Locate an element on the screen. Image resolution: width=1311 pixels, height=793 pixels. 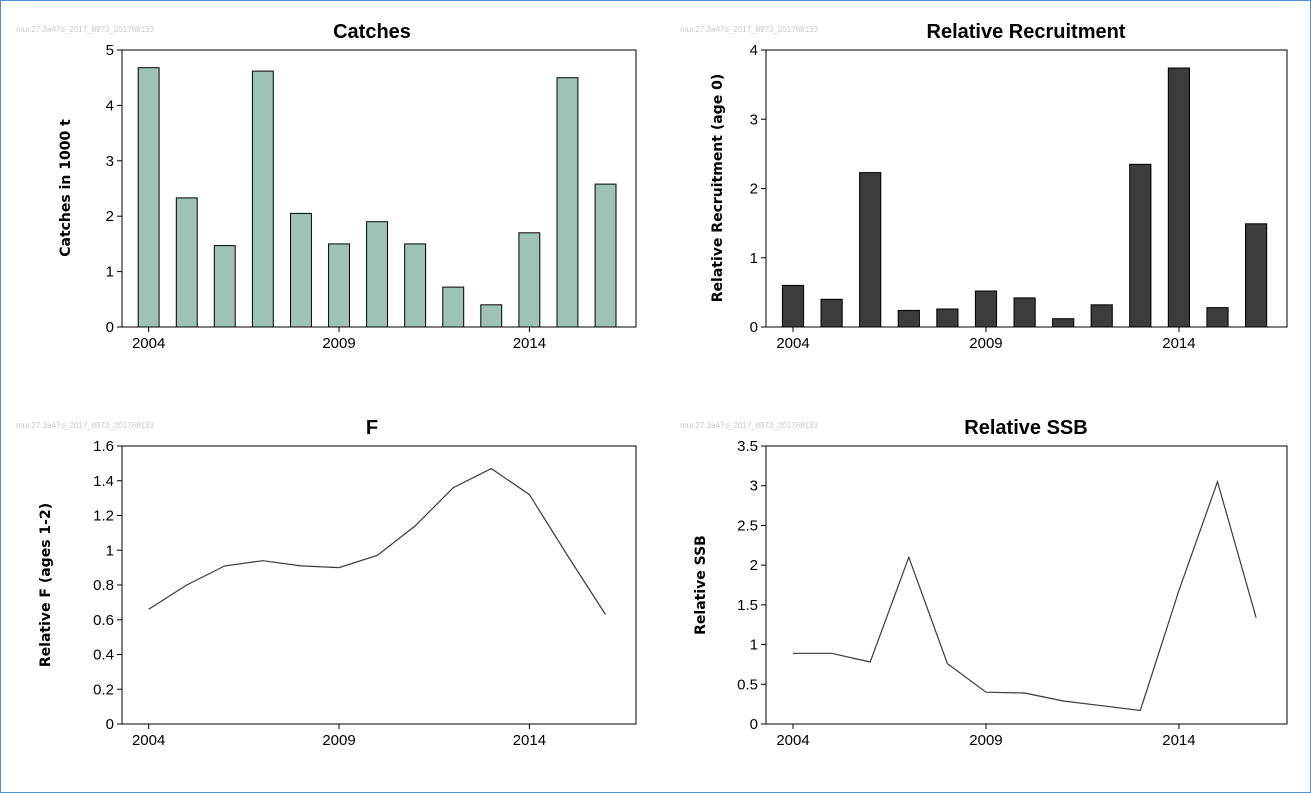
ssb-y-tick-label: 2 is located at coordinates (754, 565).